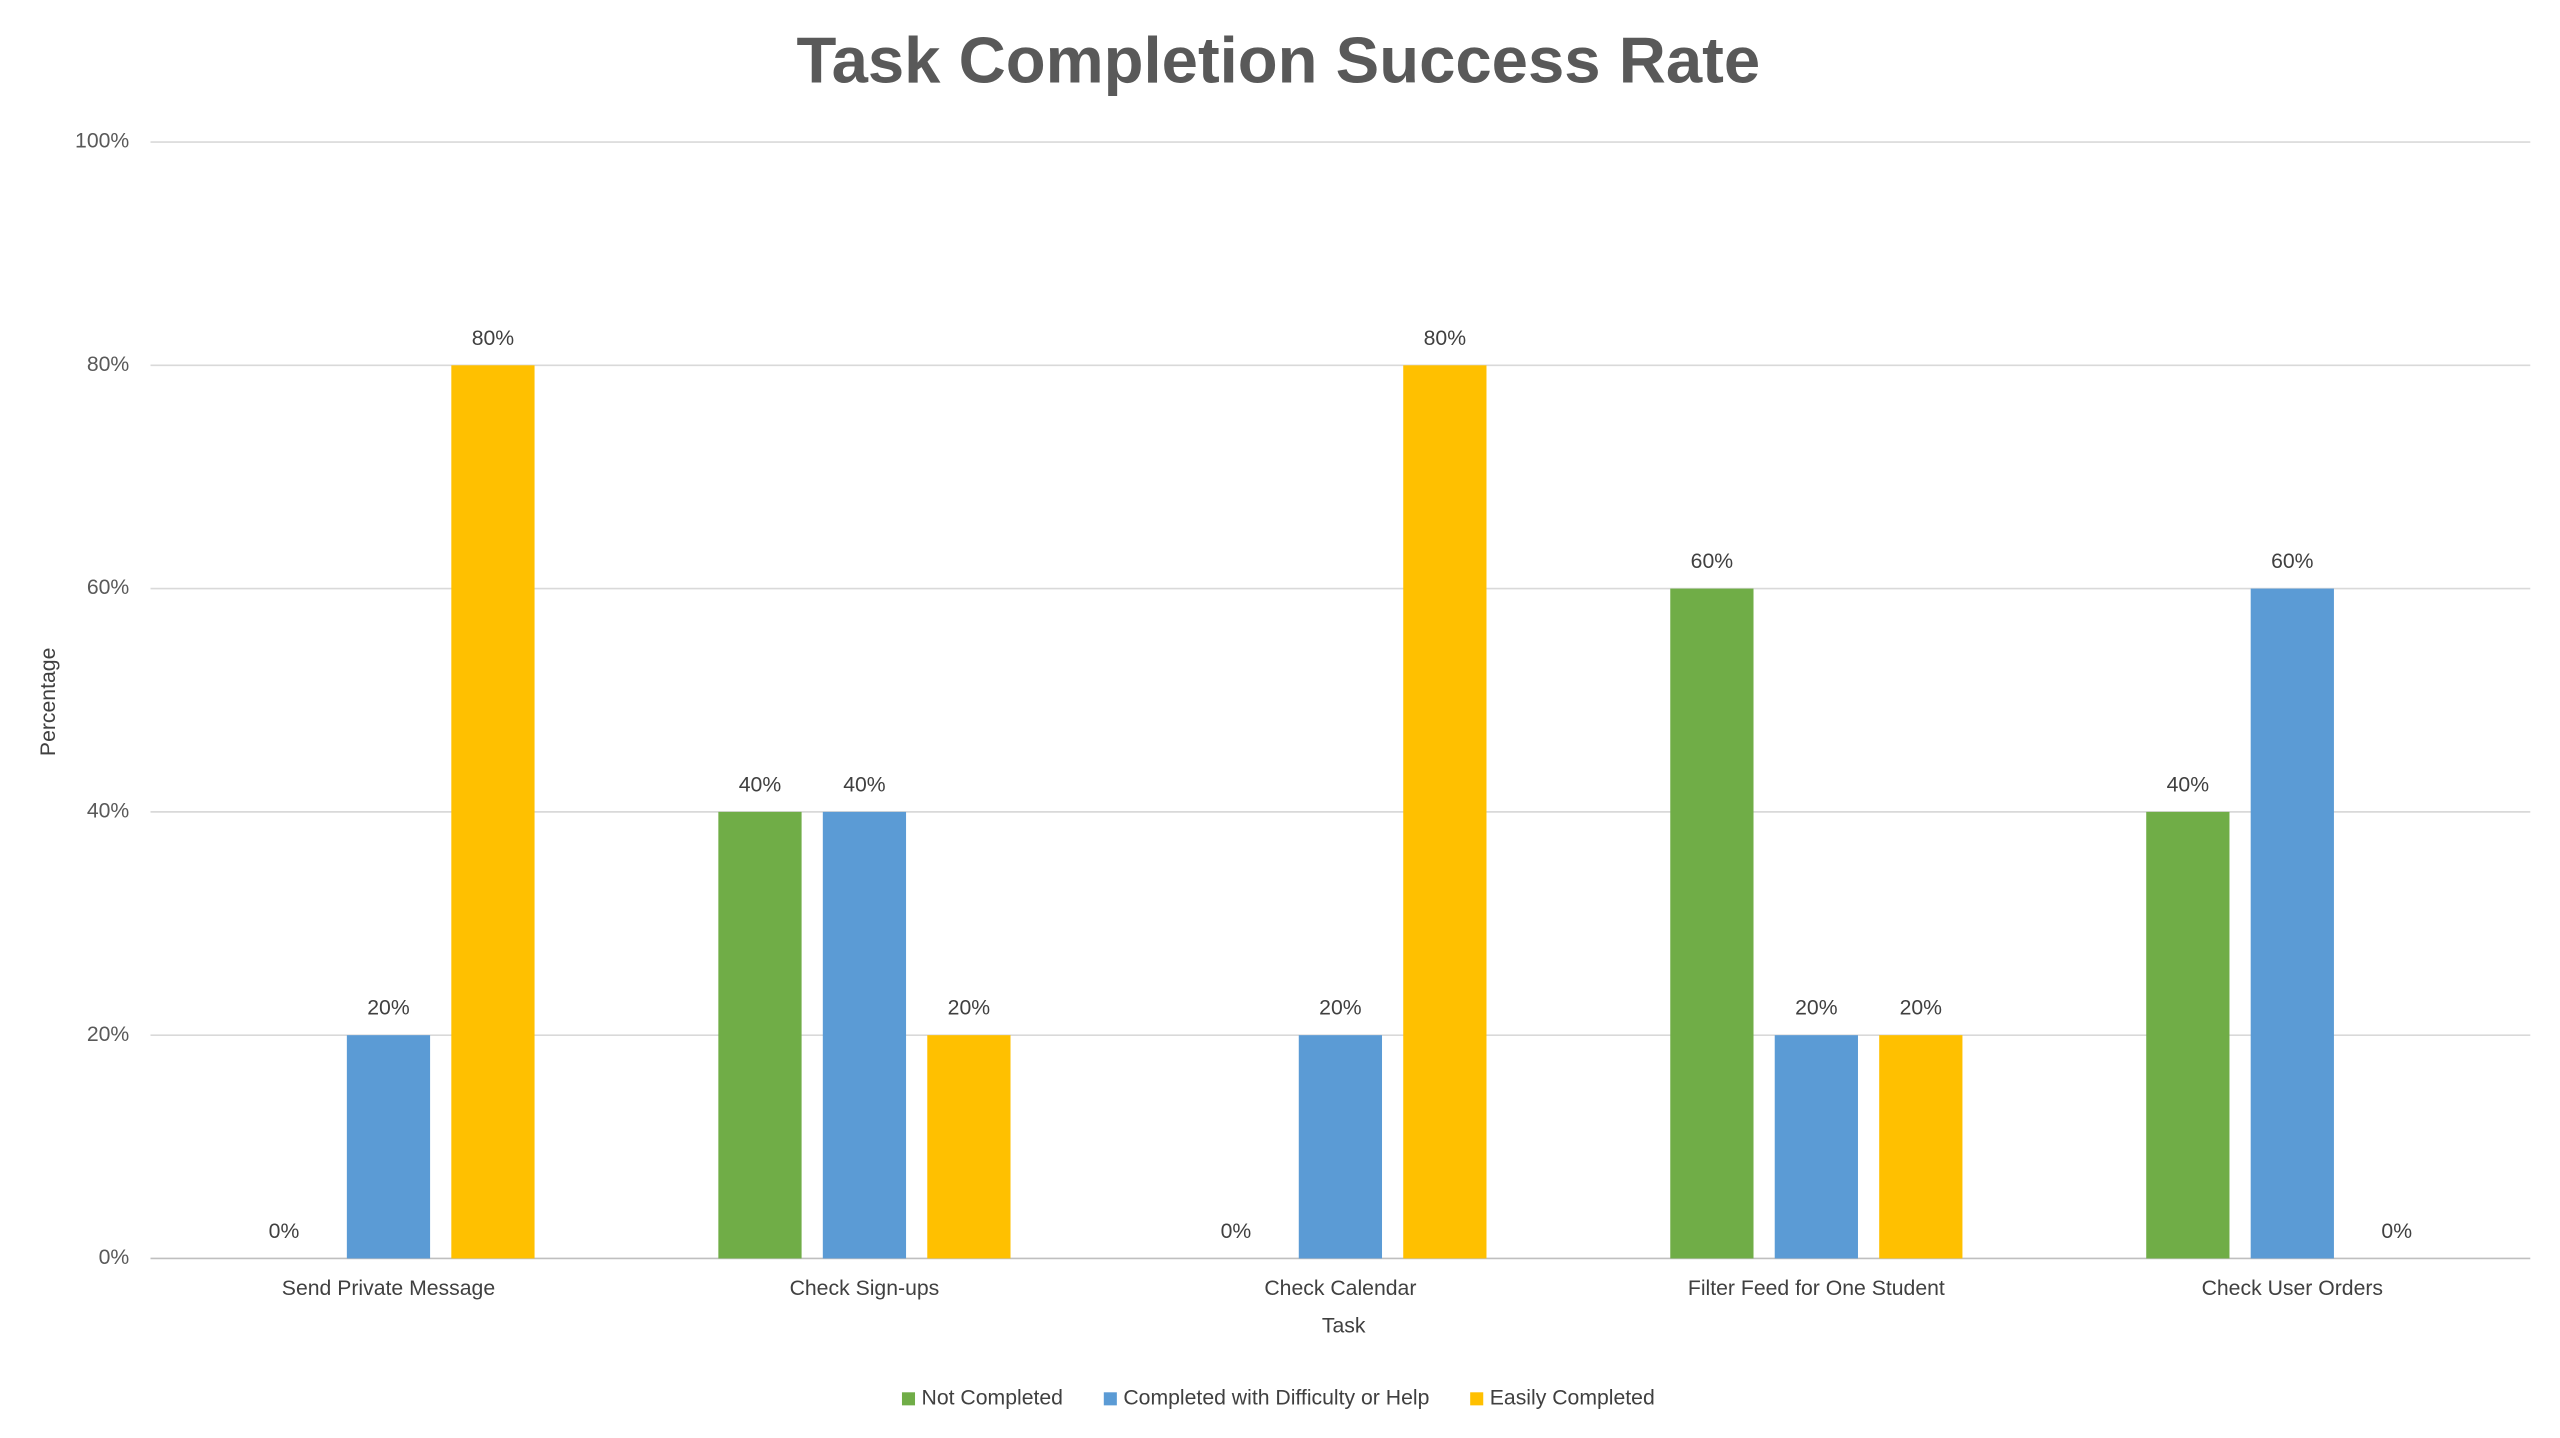 This screenshot has height=1438, width=2560. What do you see at coordinates (1344, 1326) in the screenshot?
I see `x-axis-title: Task` at bounding box center [1344, 1326].